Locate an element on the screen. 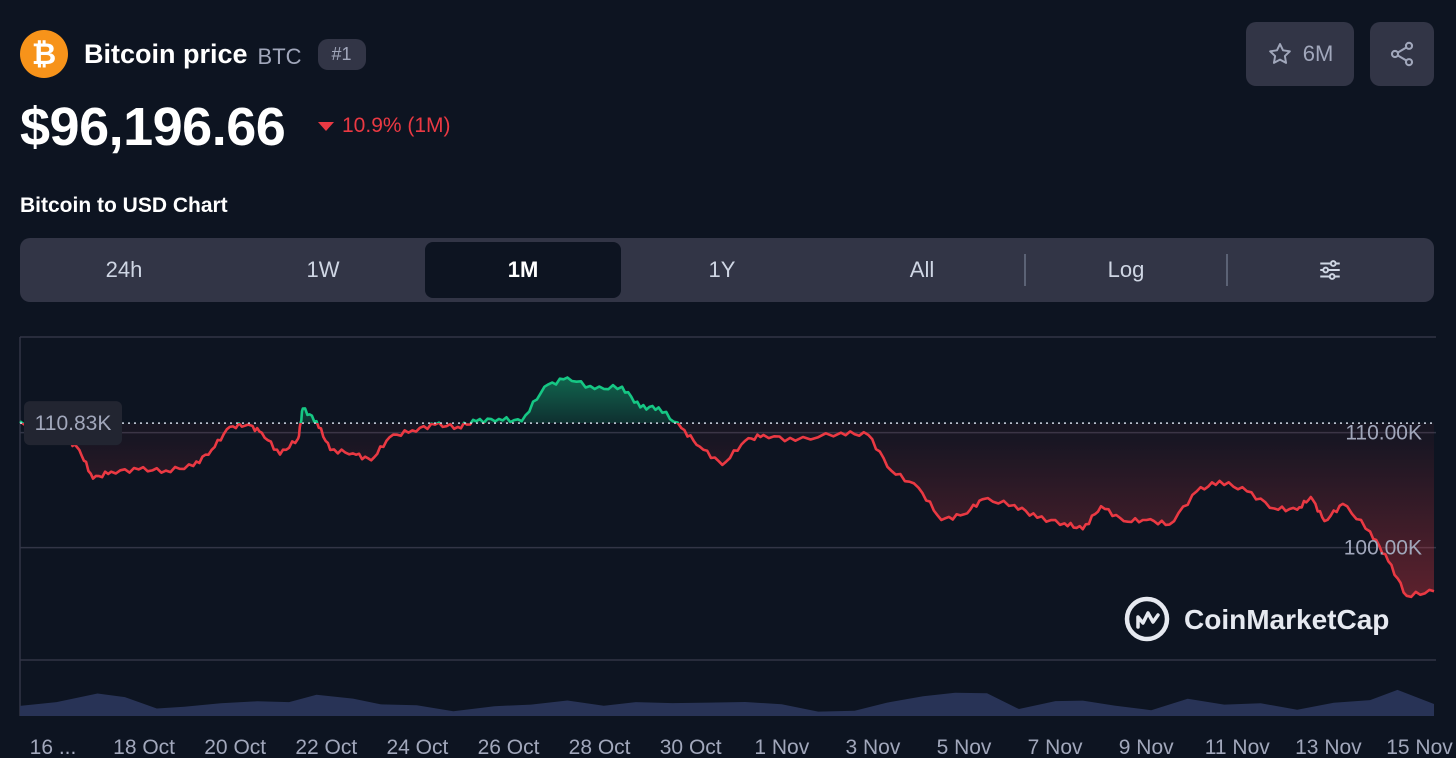 The image size is (1456, 758). x-tick-label: 9 Nov is located at coordinates (1146, 747).